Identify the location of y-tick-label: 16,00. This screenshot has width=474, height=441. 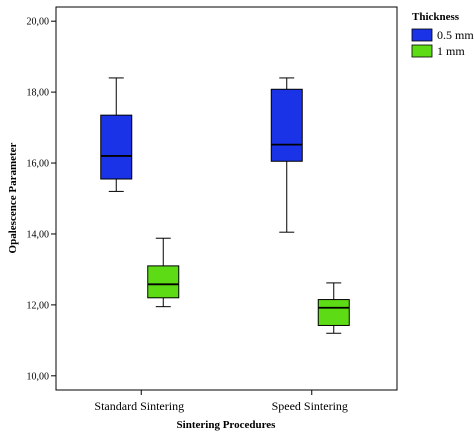
(38, 164).